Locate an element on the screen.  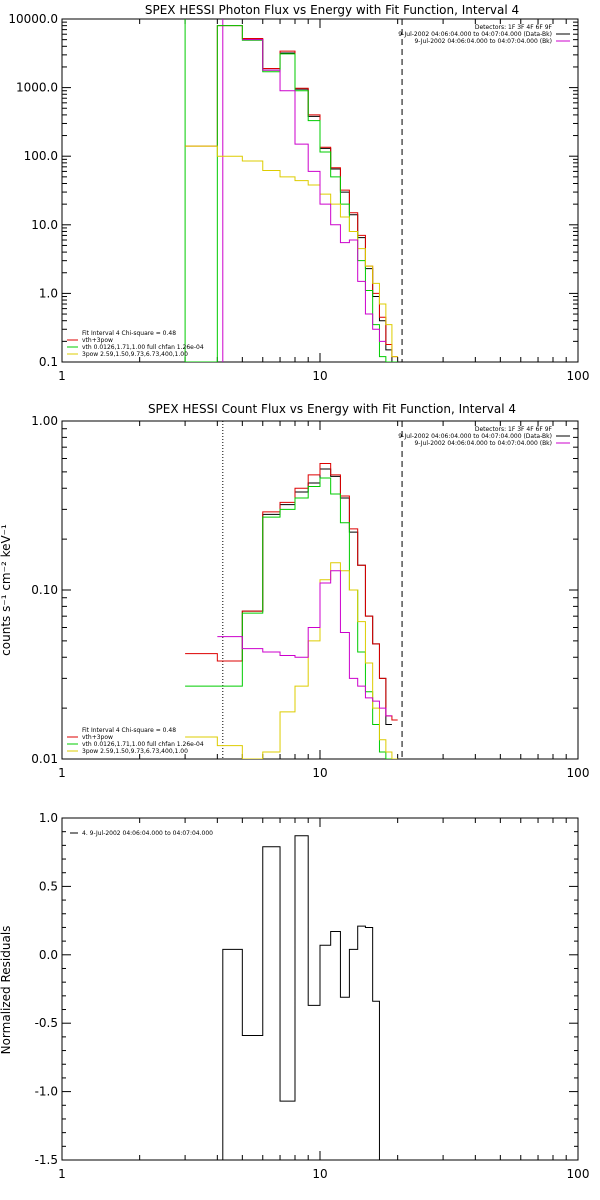
y-tick-label: 0.10 is located at coordinates (44, 590).